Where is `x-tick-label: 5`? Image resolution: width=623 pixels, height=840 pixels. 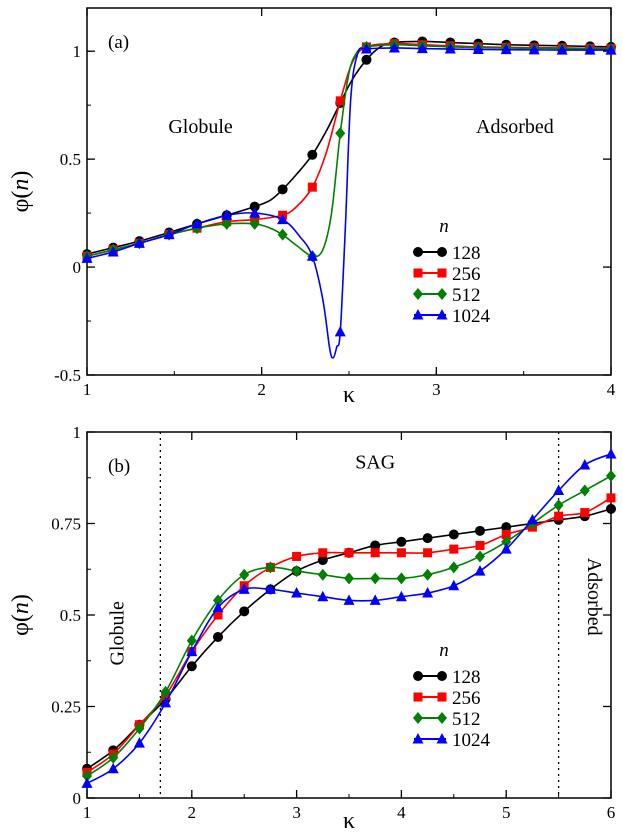 x-tick-label: 5 is located at coordinates (506, 812).